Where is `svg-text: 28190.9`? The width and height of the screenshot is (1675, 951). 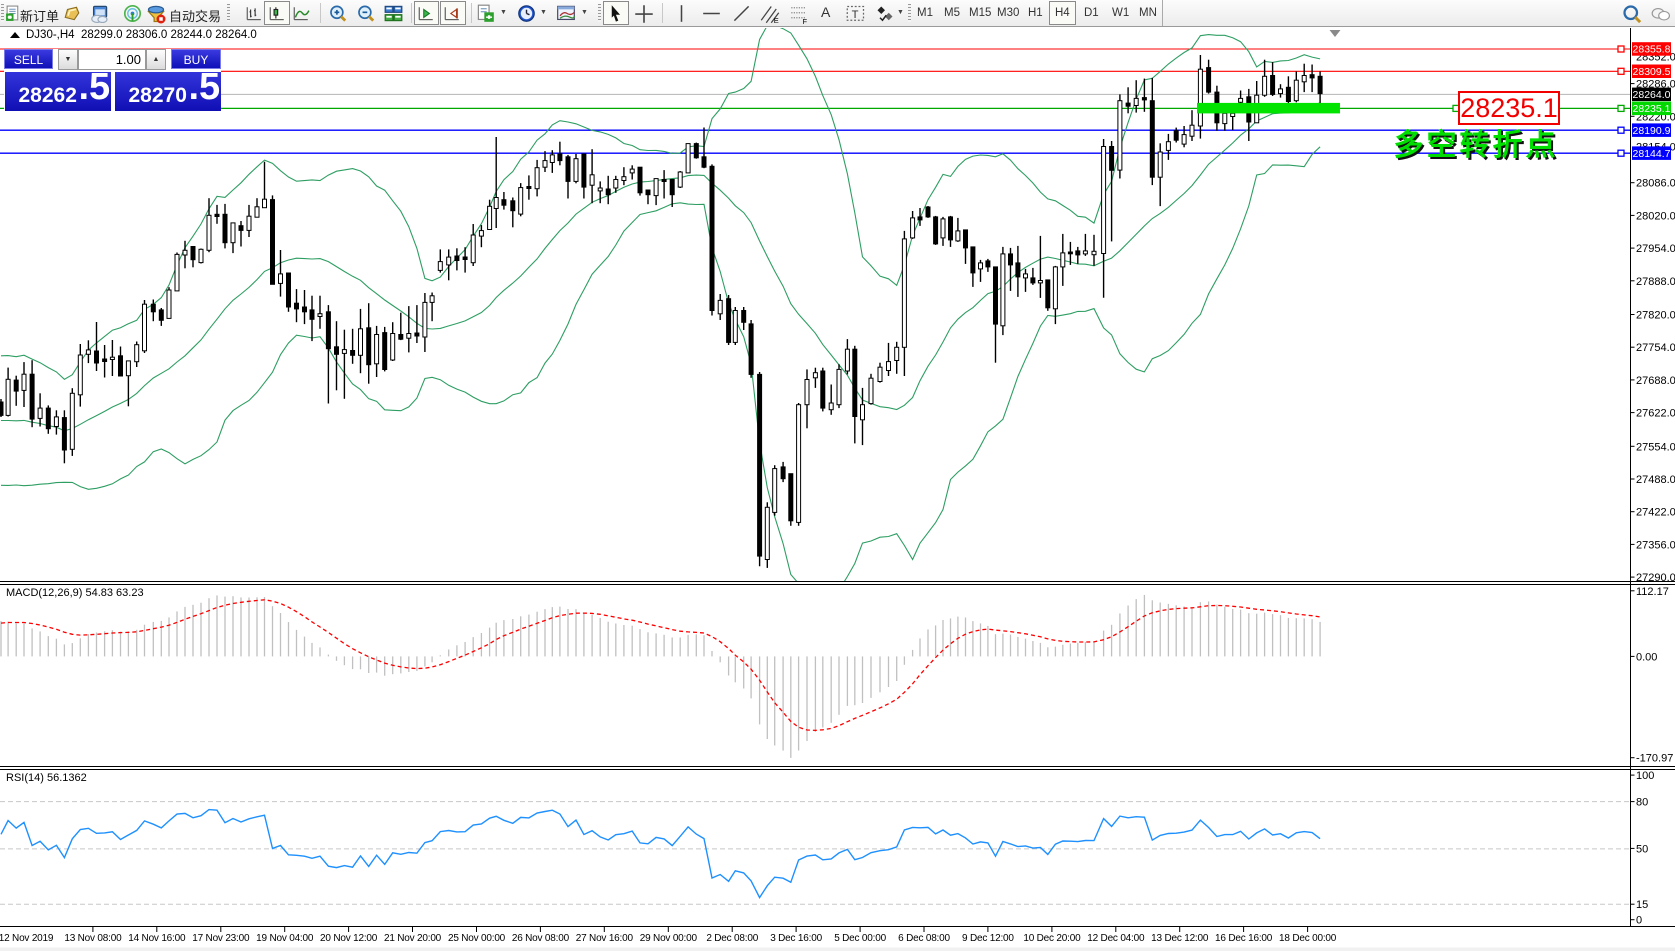
svg-text: 28190.9 is located at coordinates (1652, 131).